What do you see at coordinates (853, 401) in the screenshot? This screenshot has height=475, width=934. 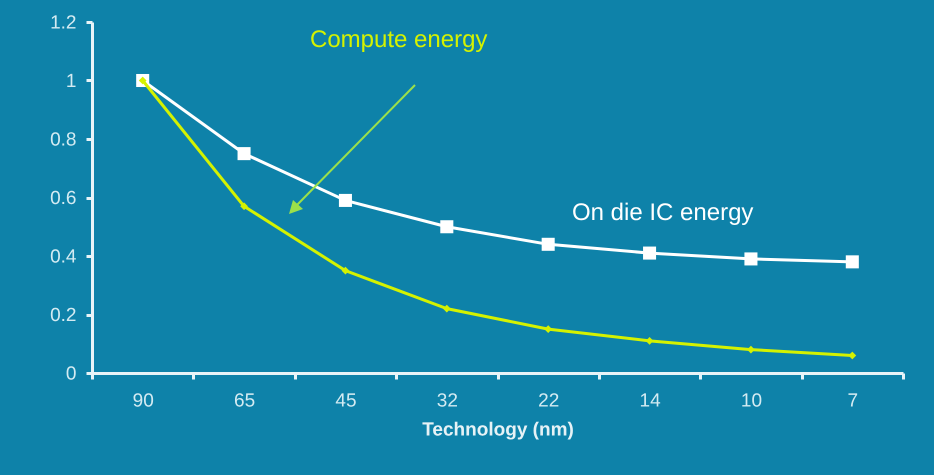 I see `x-tick-label: 7` at bounding box center [853, 401].